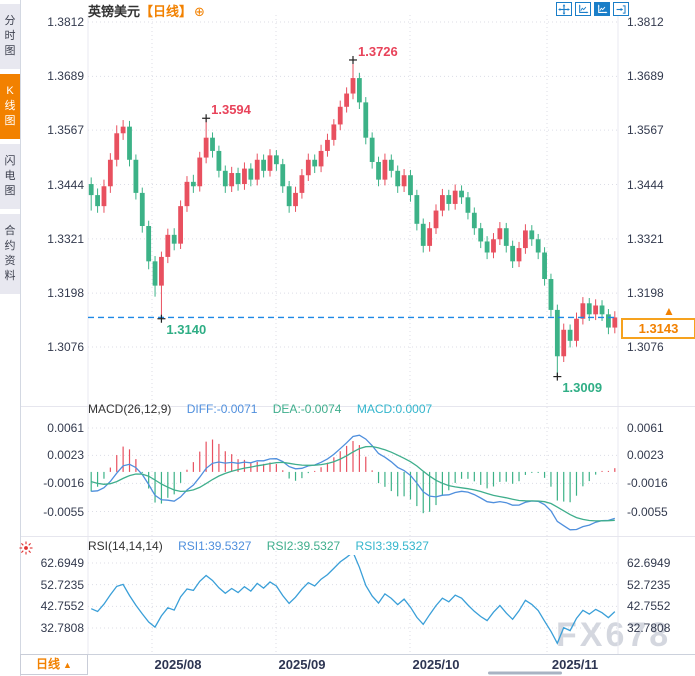 The width and height of the screenshot is (695, 676). Describe the element at coordinates (10, 106) in the screenshot. I see `sidebar-item-char: 线` at that location.